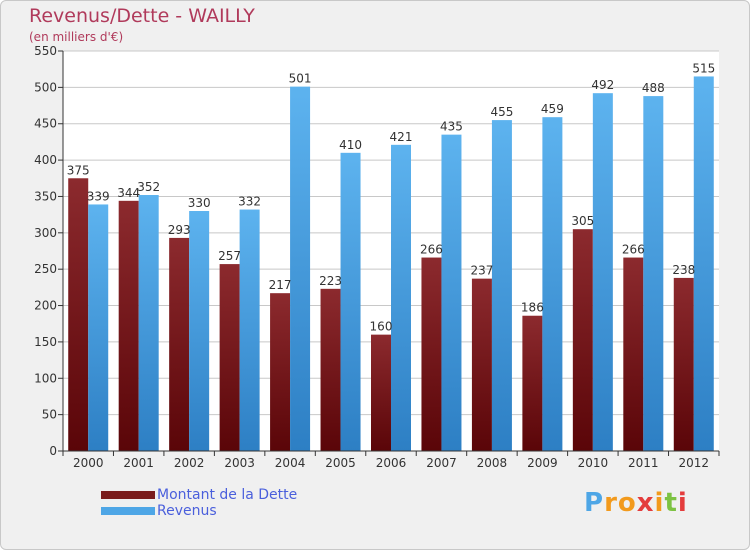 This screenshot has width=750, height=550. What do you see at coordinates (128, 193) in the screenshot?
I see `data-label-debt: 344` at bounding box center [128, 193].